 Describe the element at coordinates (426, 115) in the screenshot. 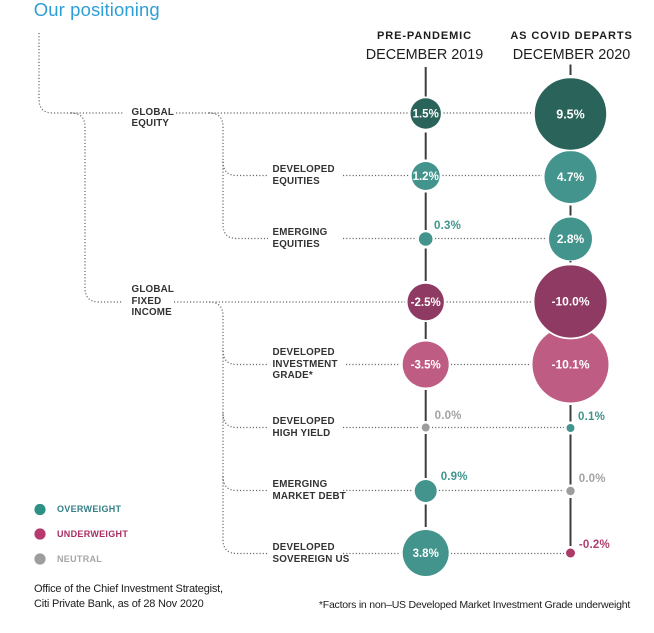

I see `svg-text: 1.5%` at that location.